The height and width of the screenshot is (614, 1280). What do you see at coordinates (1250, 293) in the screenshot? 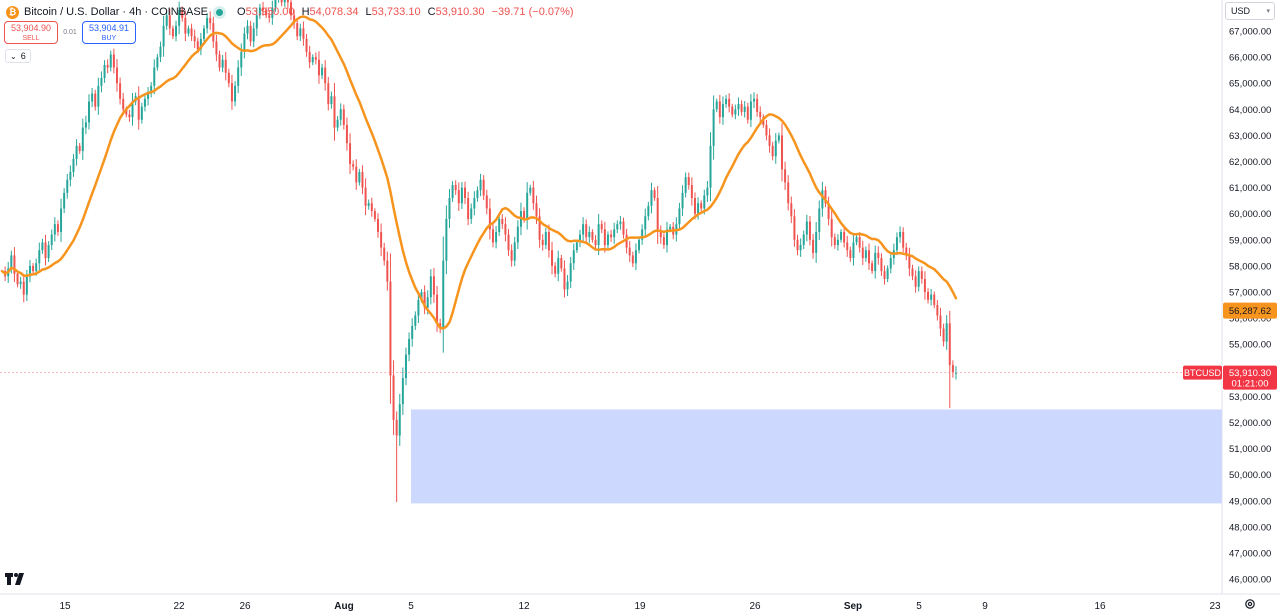
I see `price-tick-label: 57,000.00` at bounding box center [1250, 293].